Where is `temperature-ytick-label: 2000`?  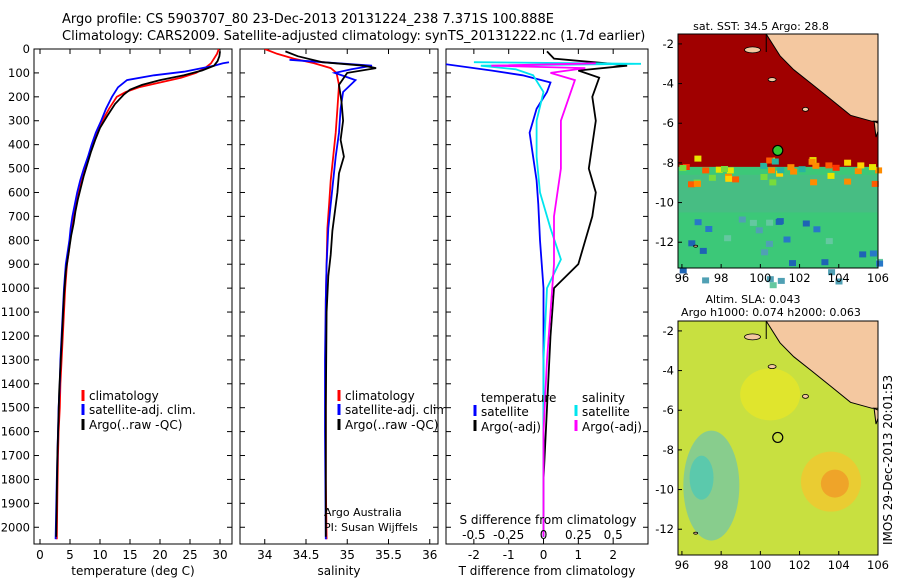 temperature-ytick-label: 2000 is located at coordinates (15, 527).